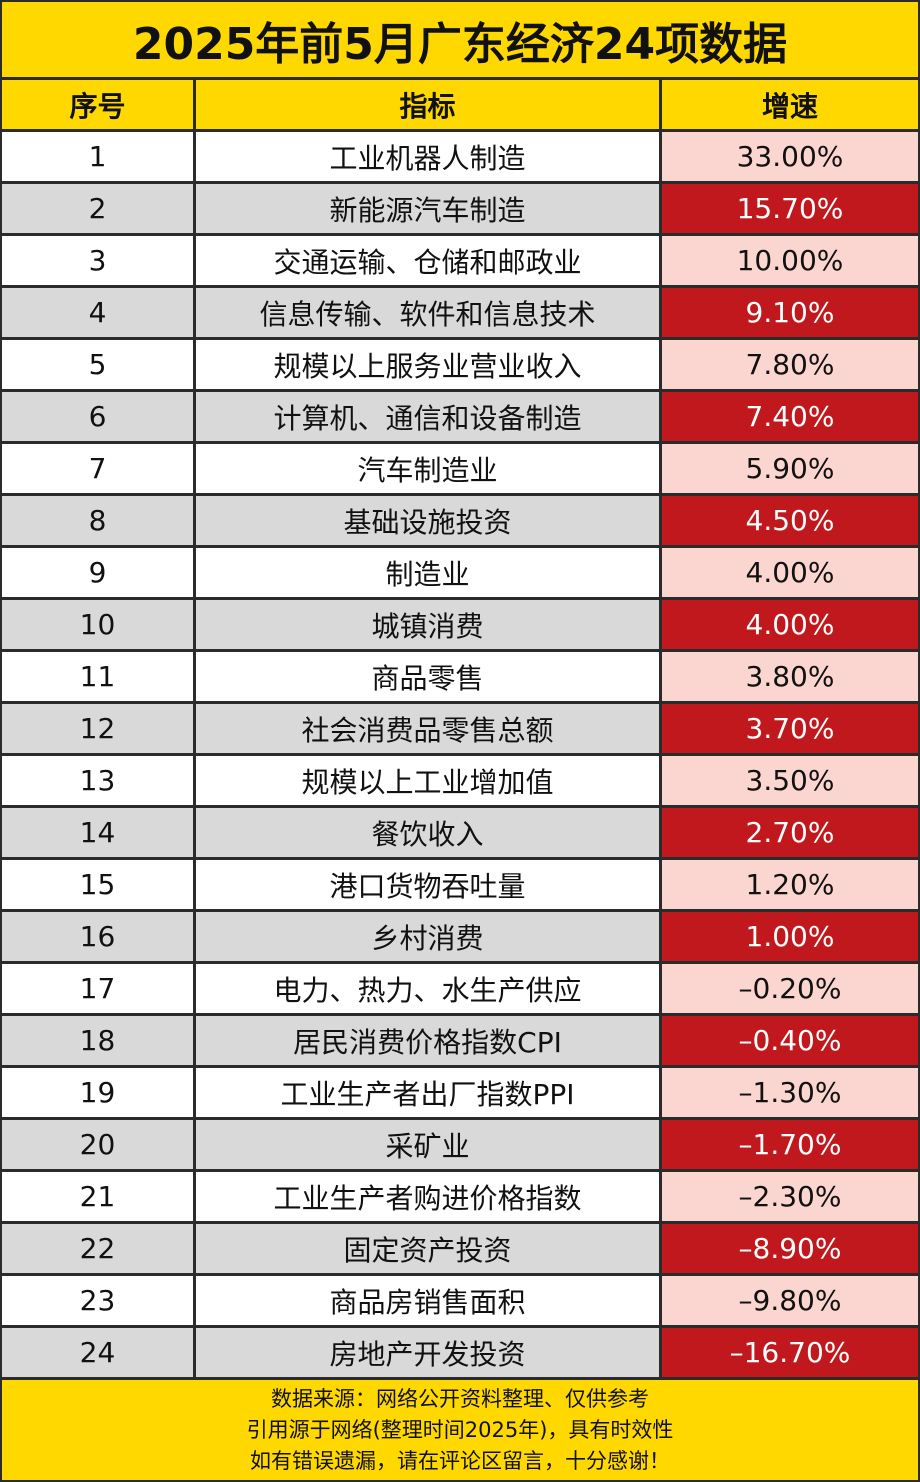 Image resolution: width=920 pixels, height=1482 pixels. What do you see at coordinates (790, 1144) in the screenshot?
I see `row-growth: –1.70%` at bounding box center [790, 1144].